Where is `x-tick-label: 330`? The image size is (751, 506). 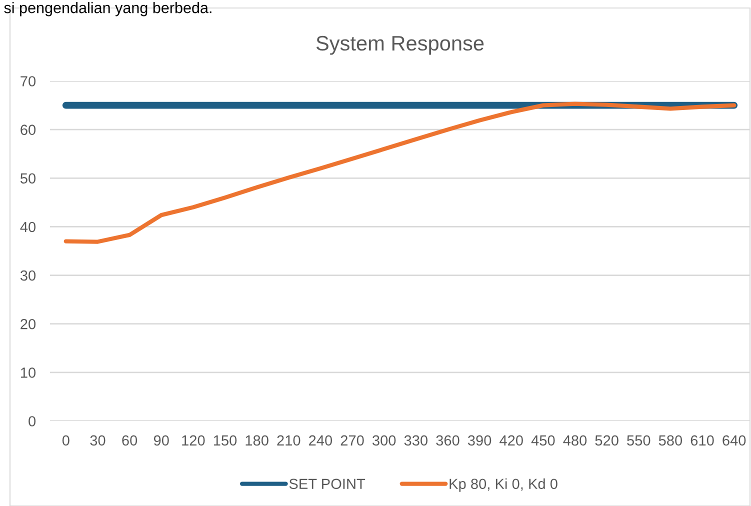
x-tick-label: 330 is located at coordinates (416, 440).